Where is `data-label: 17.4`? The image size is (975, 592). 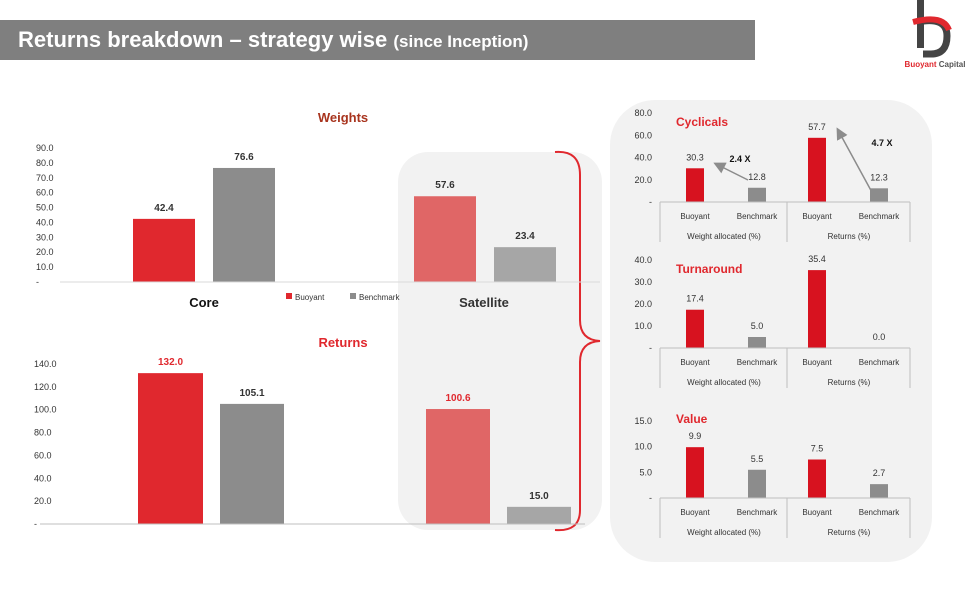
data-label: 17.4 is located at coordinates (695, 299).